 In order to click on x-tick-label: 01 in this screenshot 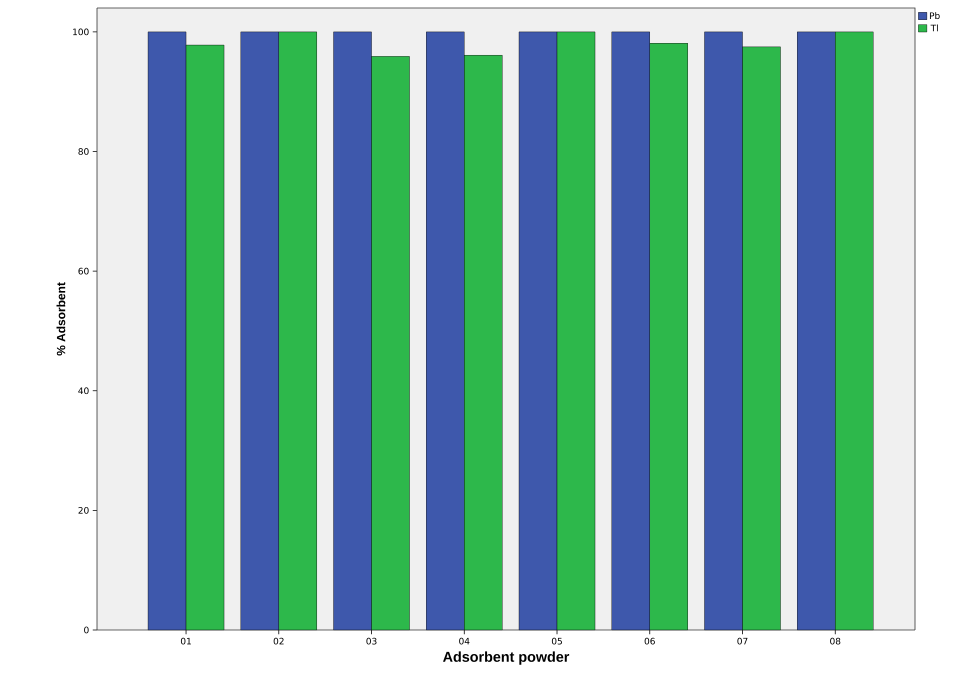, I will do `click(185, 641)`.